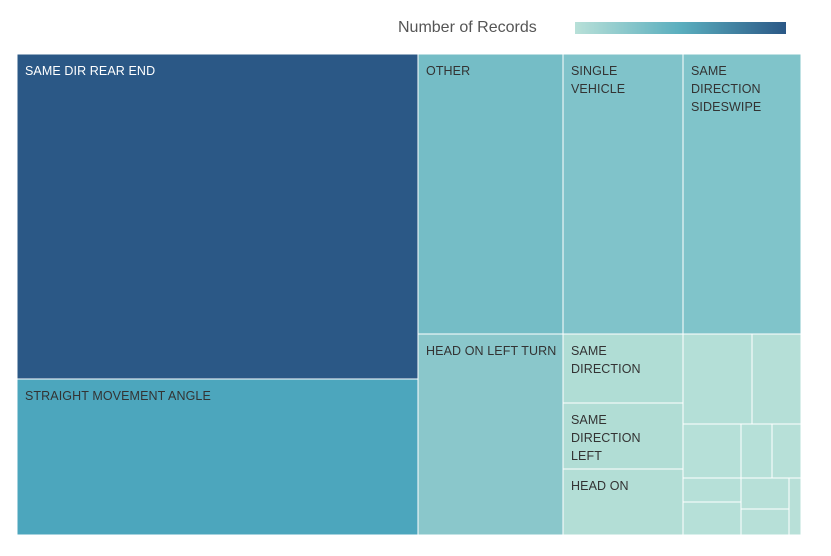 This screenshot has height=556, width=831. I want to click on treemap-tile: STRAIGHT MOVEMENT ANGLE, so click(217, 457).